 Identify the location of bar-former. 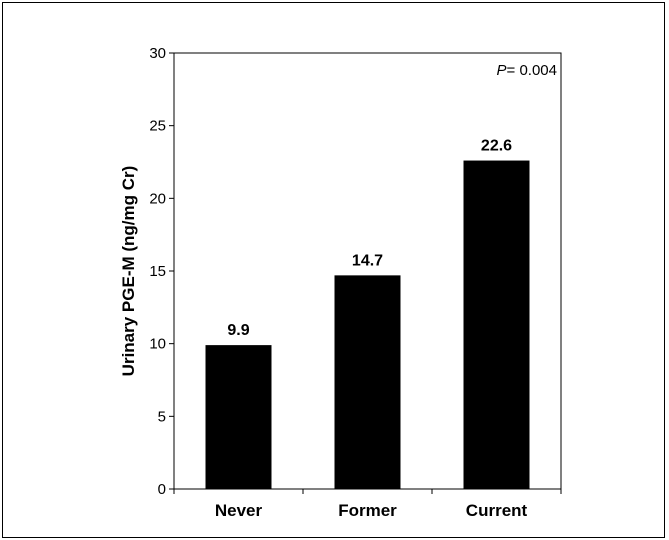
(367, 382).